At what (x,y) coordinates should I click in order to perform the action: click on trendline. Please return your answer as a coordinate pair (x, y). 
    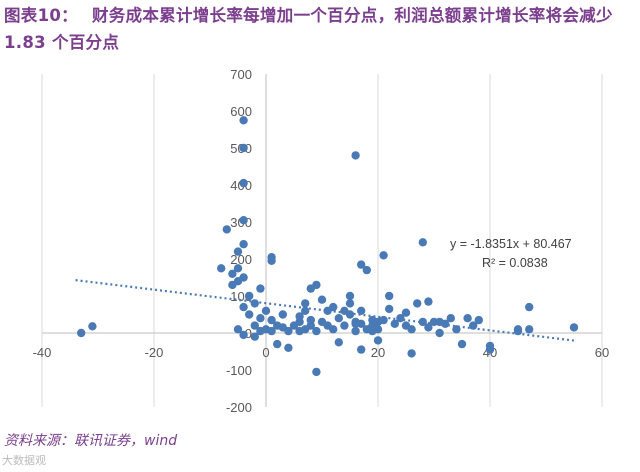
    Looking at the image, I should click on (325, 310).